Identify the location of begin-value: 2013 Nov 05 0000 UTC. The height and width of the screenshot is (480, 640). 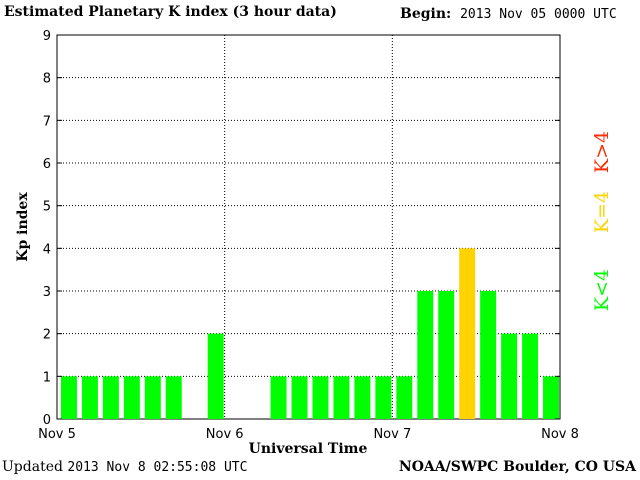
(538, 14).